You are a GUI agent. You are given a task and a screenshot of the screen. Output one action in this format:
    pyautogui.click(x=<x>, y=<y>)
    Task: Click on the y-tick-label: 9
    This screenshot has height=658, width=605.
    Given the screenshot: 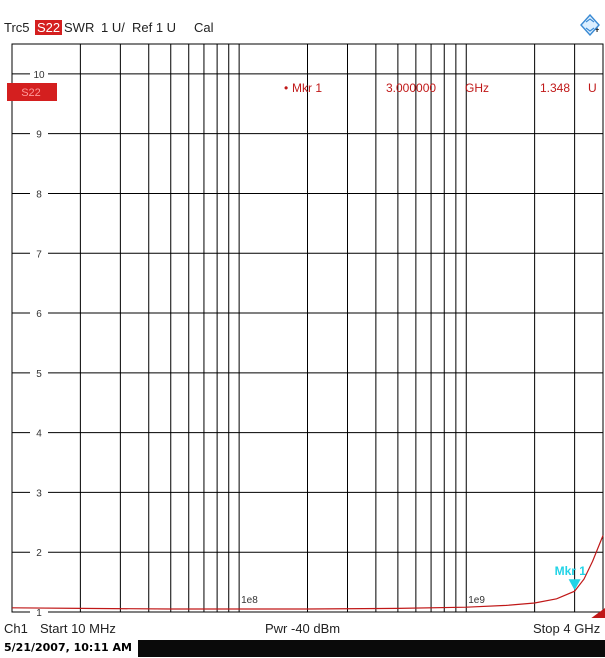 What is the action you would take?
    pyautogui.click(x=39, y=135)
    